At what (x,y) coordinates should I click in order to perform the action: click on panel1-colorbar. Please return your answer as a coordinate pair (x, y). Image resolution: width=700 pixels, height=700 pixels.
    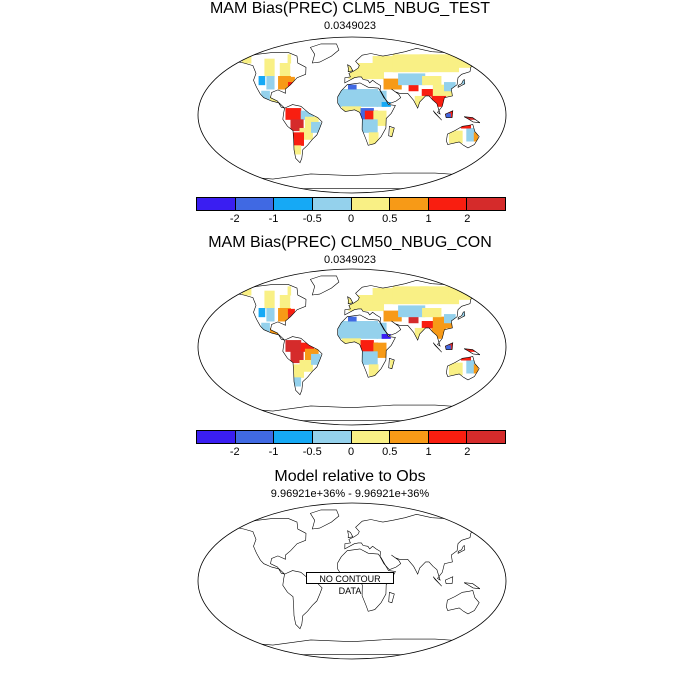
    Looking at the image, I should click on (351, 204).